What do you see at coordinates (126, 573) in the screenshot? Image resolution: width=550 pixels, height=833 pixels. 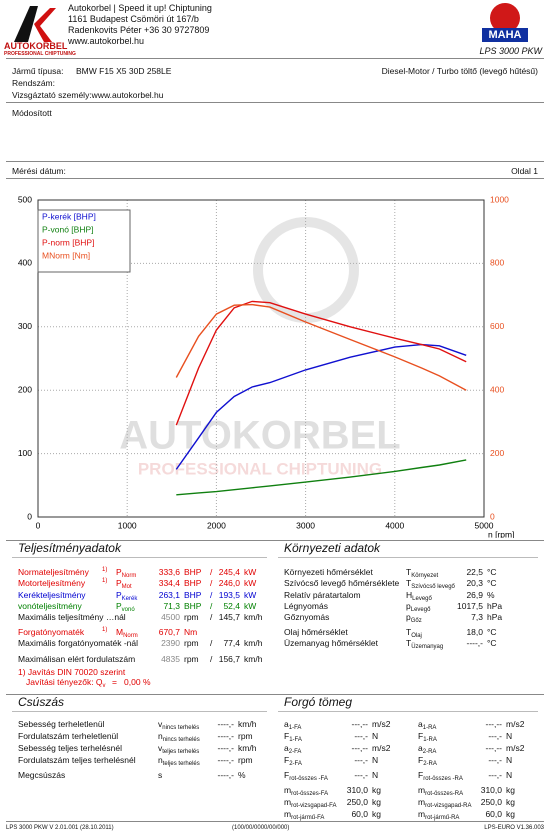 I see `symbol: PNorm` at bounding box center [126, 573].